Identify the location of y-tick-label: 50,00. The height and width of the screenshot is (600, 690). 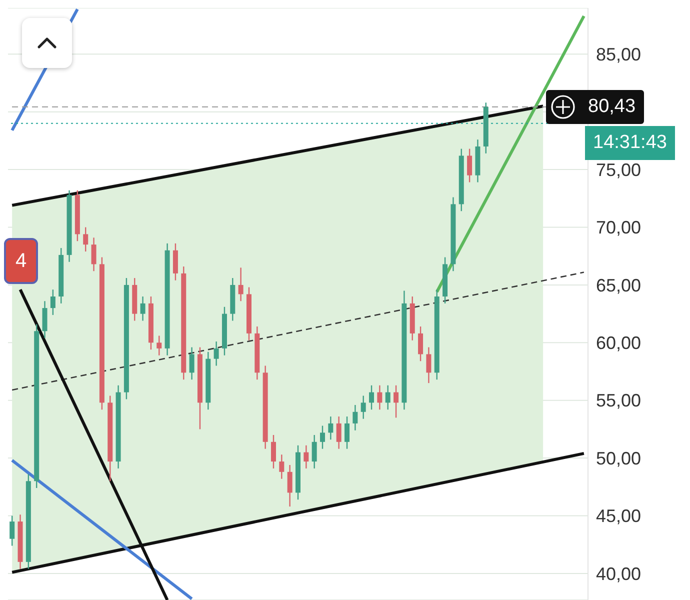
(619, 458).